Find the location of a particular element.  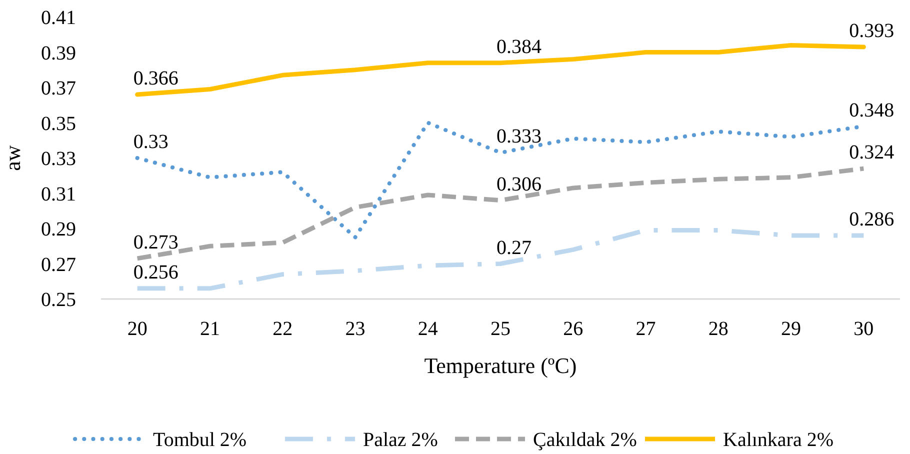

x-tick-label: 22 is located at coordinates (282, 329).